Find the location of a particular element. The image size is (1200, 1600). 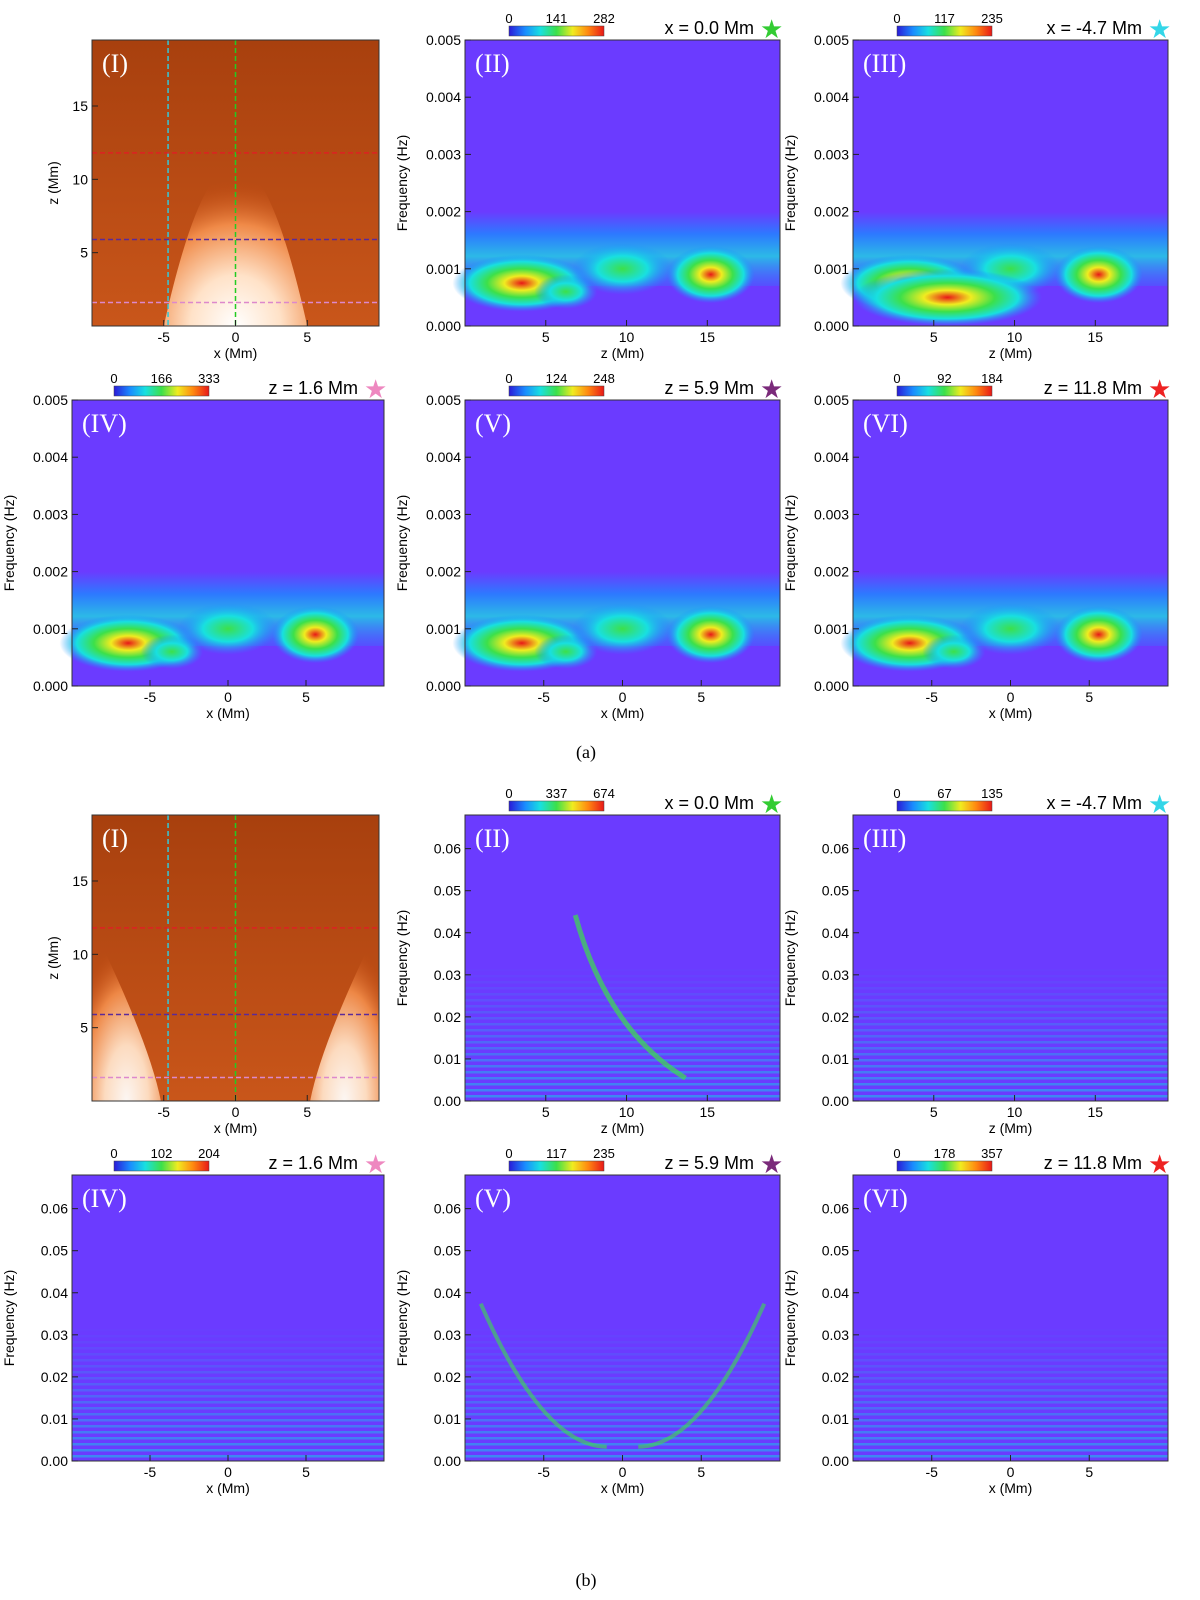

y-tick-label: 0.05 is located at coordinates (447, 891).